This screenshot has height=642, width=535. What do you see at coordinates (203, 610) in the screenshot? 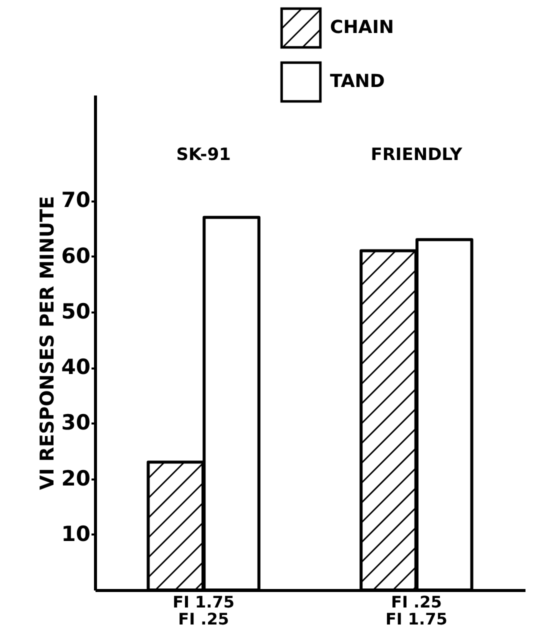
I see `x-tick-label: FI 1.75 FI .25` at bounding box center [203, 610].